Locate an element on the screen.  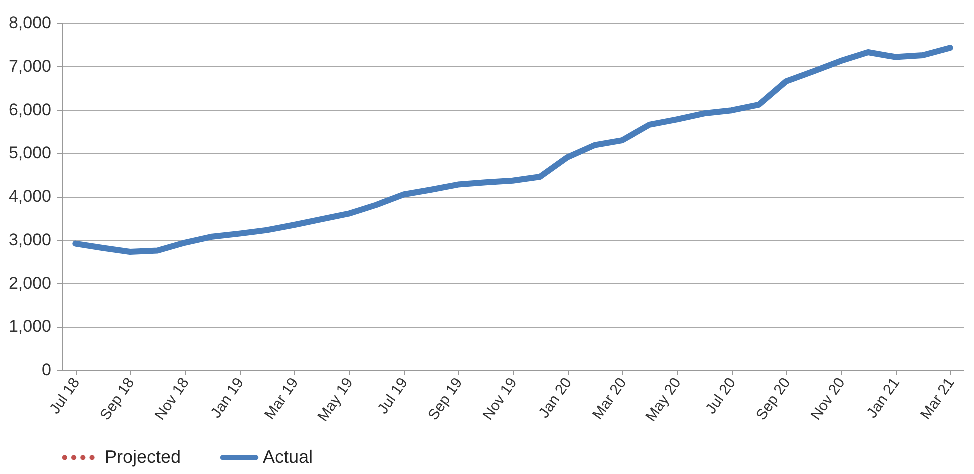
x-tick-label: Sep 20 is located at coordinates (773, 399).